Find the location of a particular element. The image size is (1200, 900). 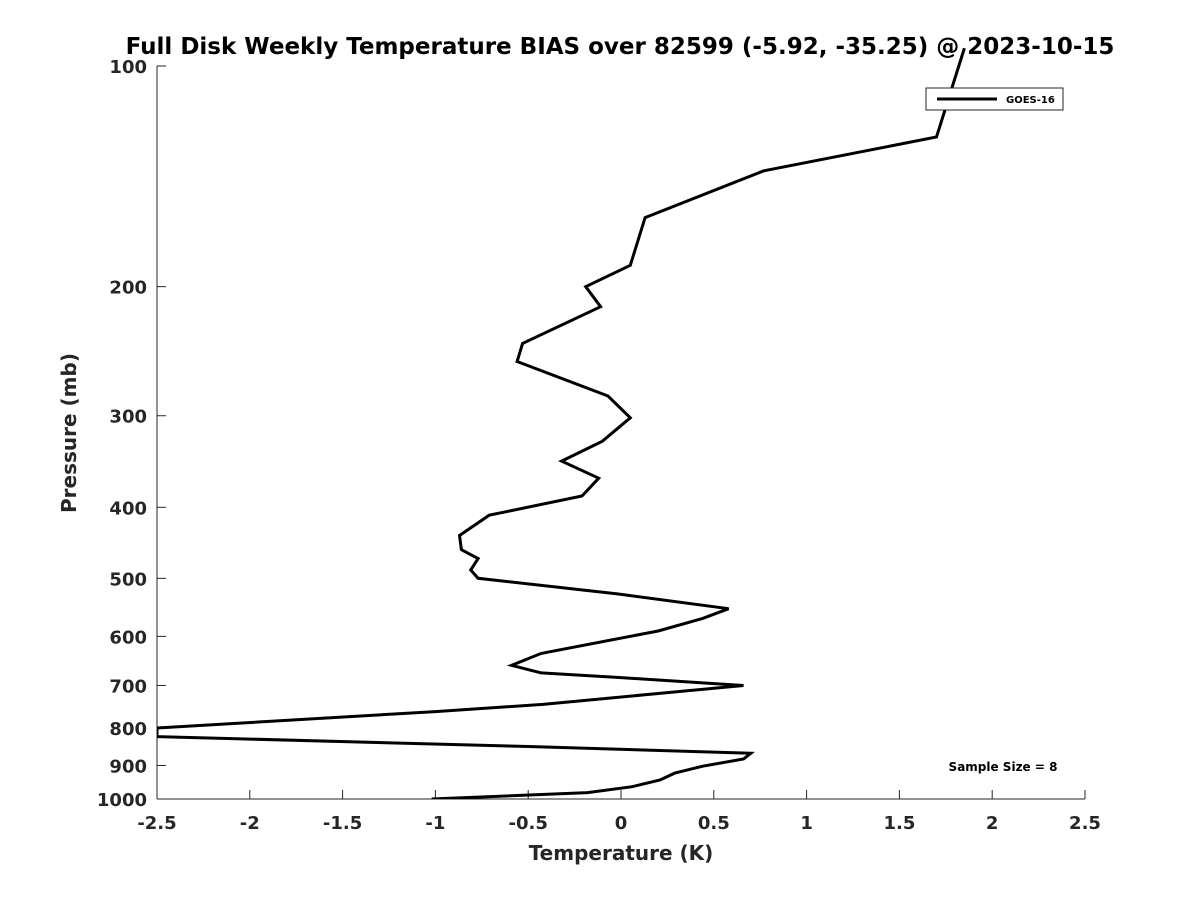

x-axis-label: Temperature (K) is located at coordinates (621, 853).